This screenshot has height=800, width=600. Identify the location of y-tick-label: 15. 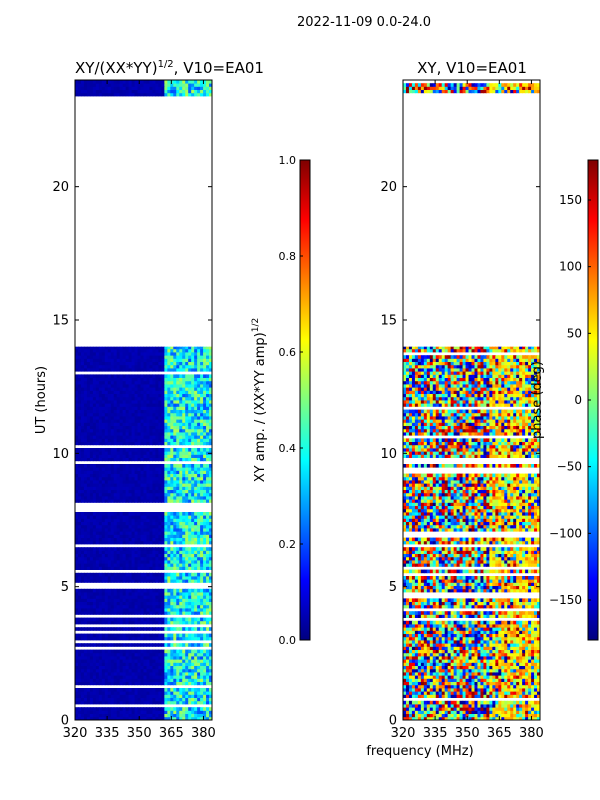
(60, 321).